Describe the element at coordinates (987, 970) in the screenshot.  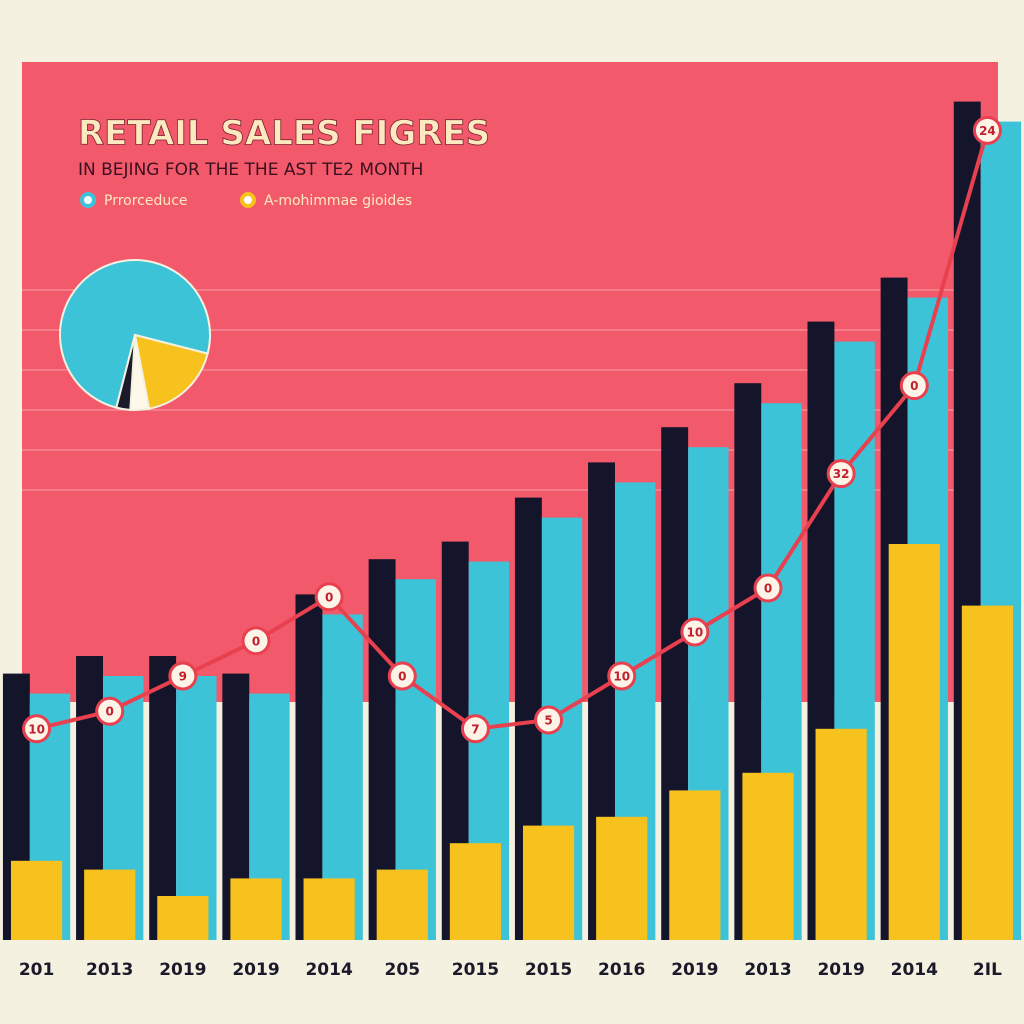
I see `x-tick-label: 2IL` at that location.